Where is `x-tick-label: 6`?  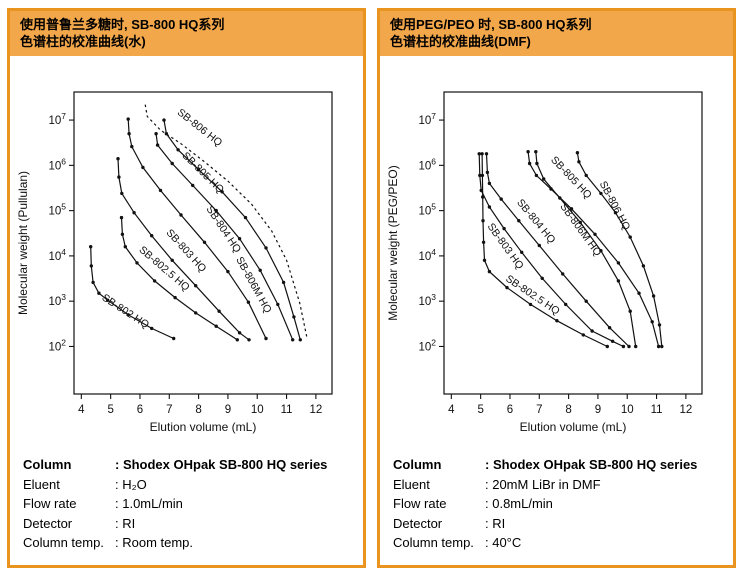 x-tick-label: 6 is located at coordinates (510, 410).